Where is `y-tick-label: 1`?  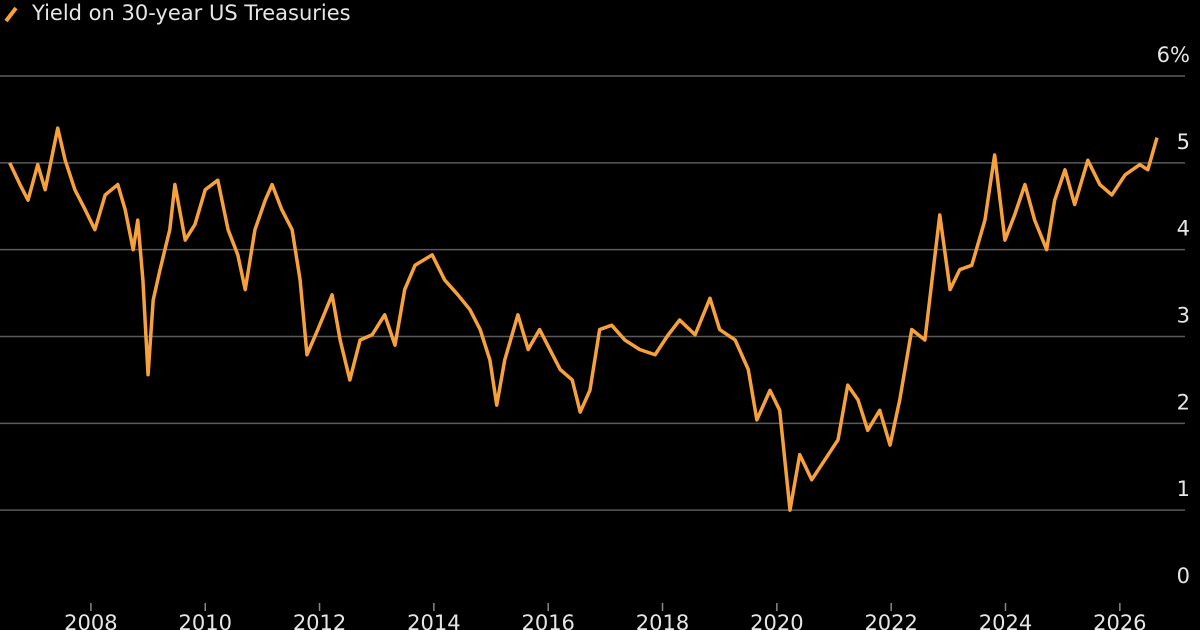
y-tick-label: 1 is located at coordinates (1183, 489).